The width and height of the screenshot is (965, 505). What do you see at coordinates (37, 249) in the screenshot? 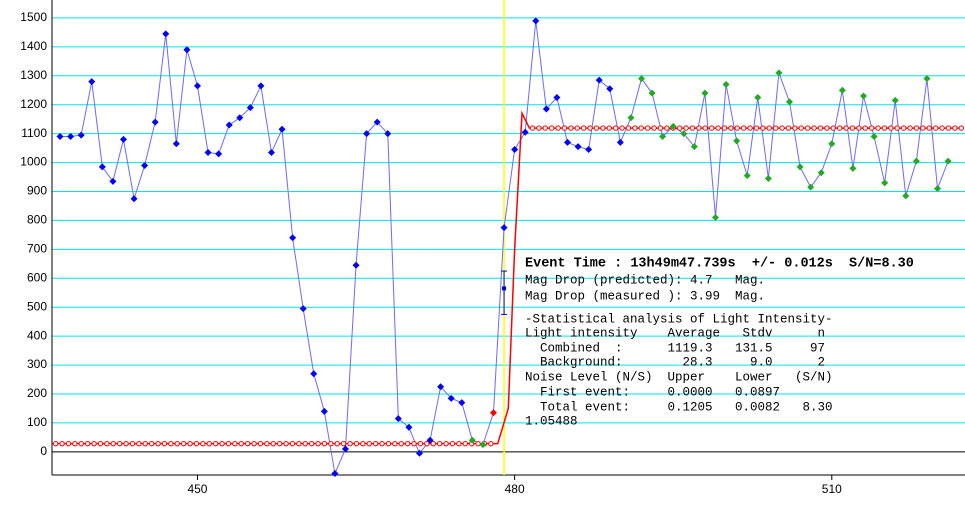
I see `y-tick-label: 700` at bounding box center [37, 249].